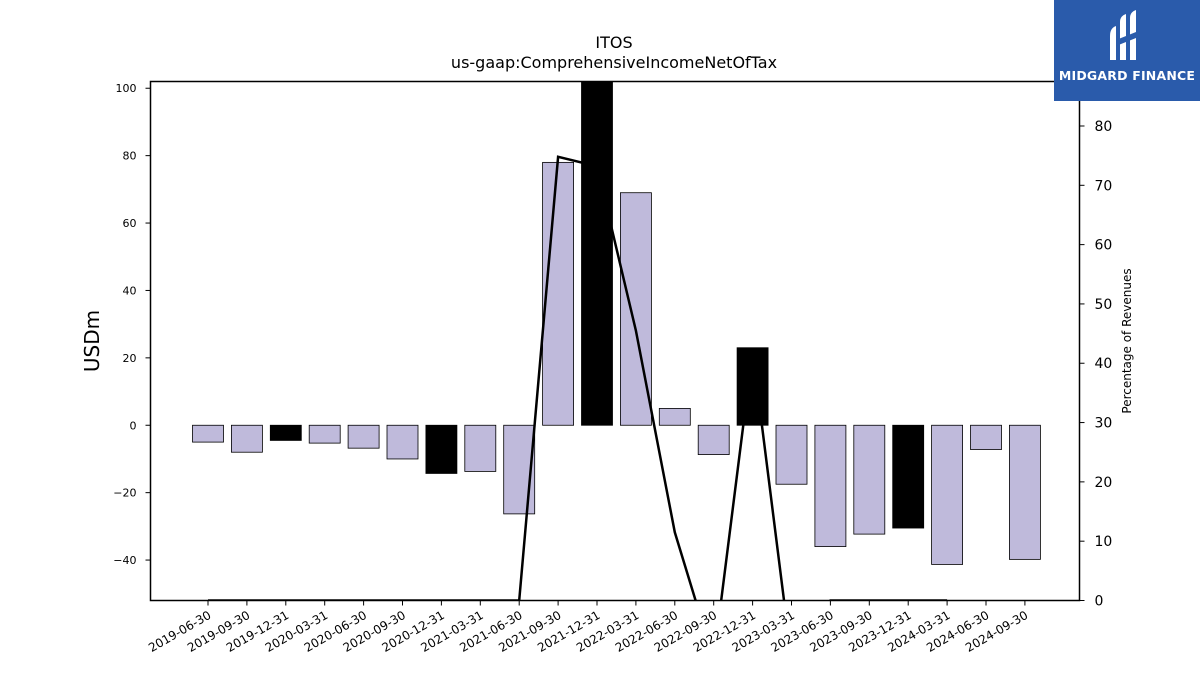 This screenshot has width=1200, height=675. Describe the element at coordinates (1104, 246) in the screenshot. I see `y2-tick-label: 60` at that location.